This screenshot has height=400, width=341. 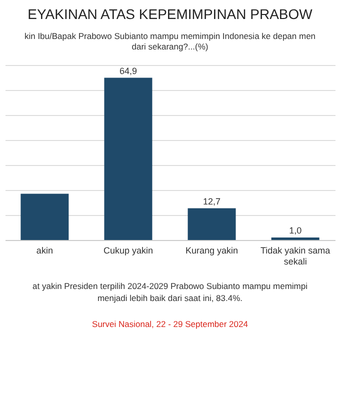 What do you see at coordinates (128, 71) in the screenshot?
I see `data-label: 64,9` at bounding box center [128, 71].